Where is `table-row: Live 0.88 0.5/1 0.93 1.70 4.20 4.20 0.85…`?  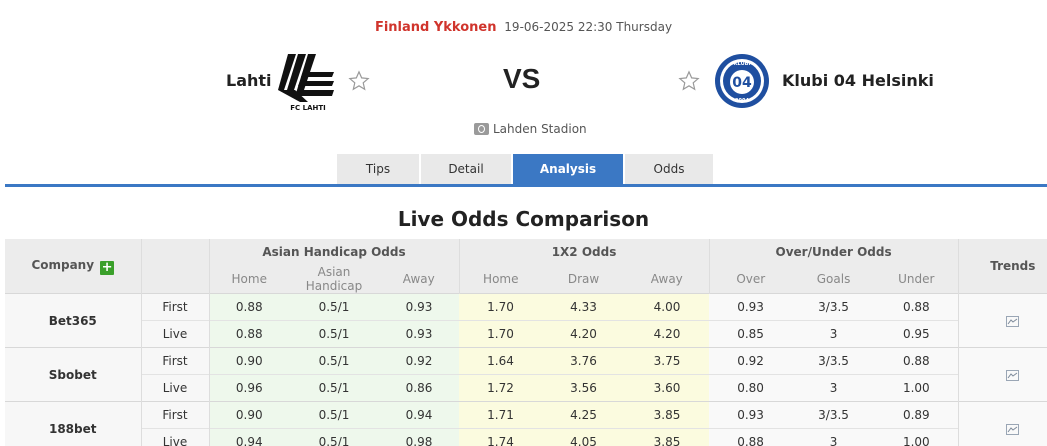 table-row: Live 0.88 0.5/1 0.93 1.70 4.20 4.20 0.85… is located at coordinates (526, 334).